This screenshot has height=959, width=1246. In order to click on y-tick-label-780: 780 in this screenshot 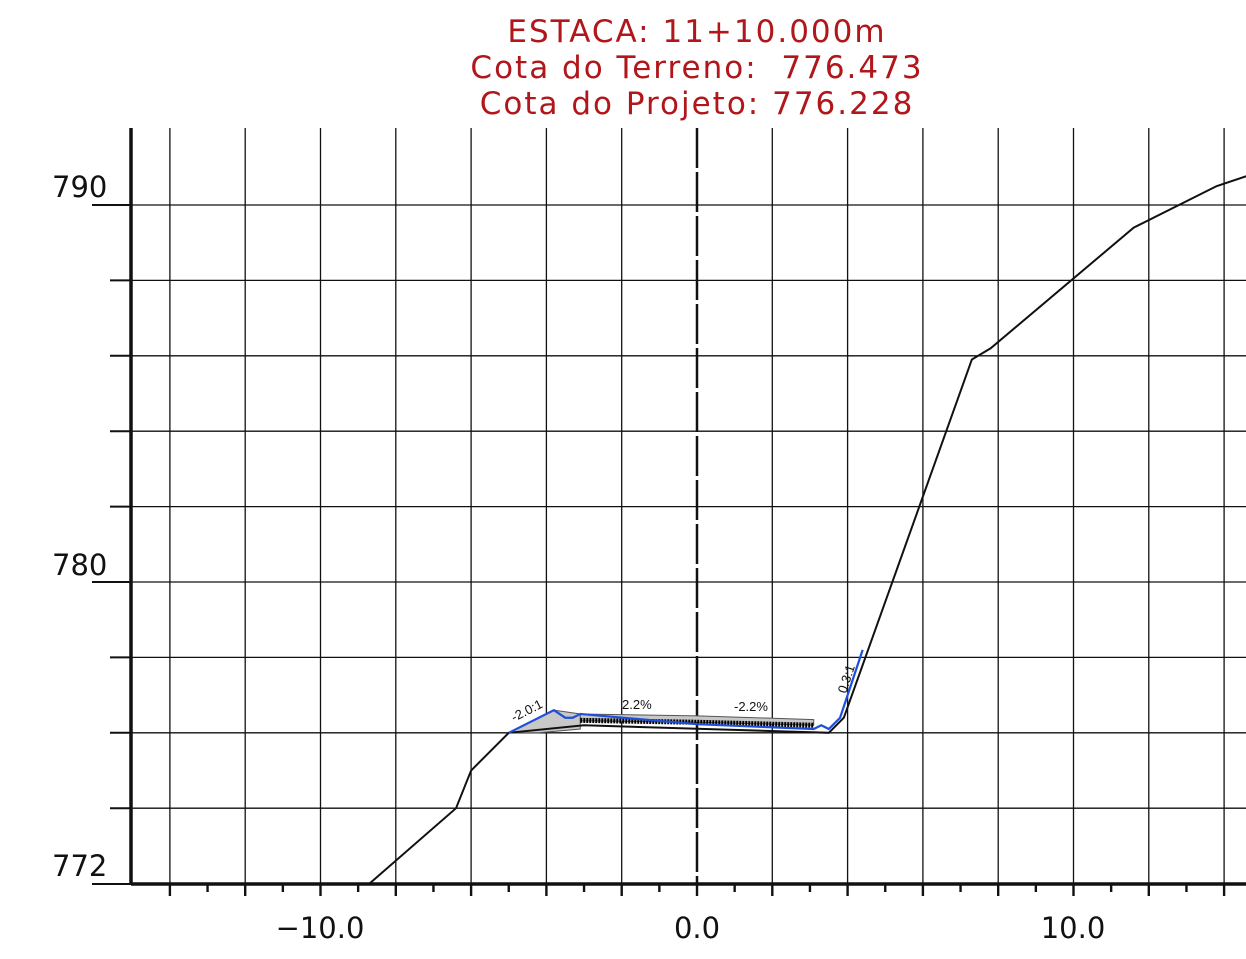, I will do `click(79, 565)`.